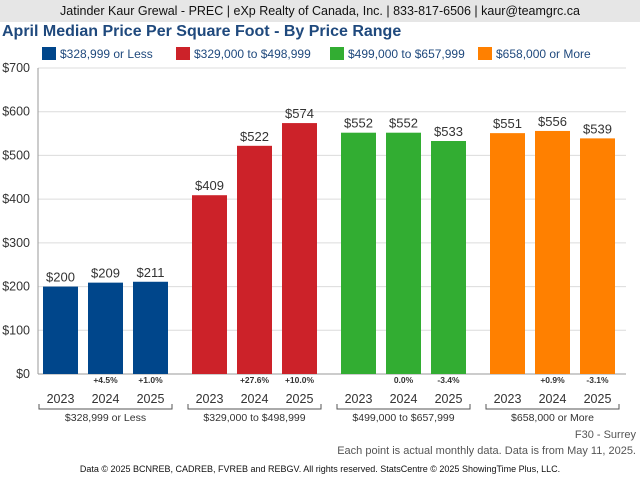 The height and width of the screenshot is (480, 640). I want to click on change-label: +1.0%, so click(150, 380).